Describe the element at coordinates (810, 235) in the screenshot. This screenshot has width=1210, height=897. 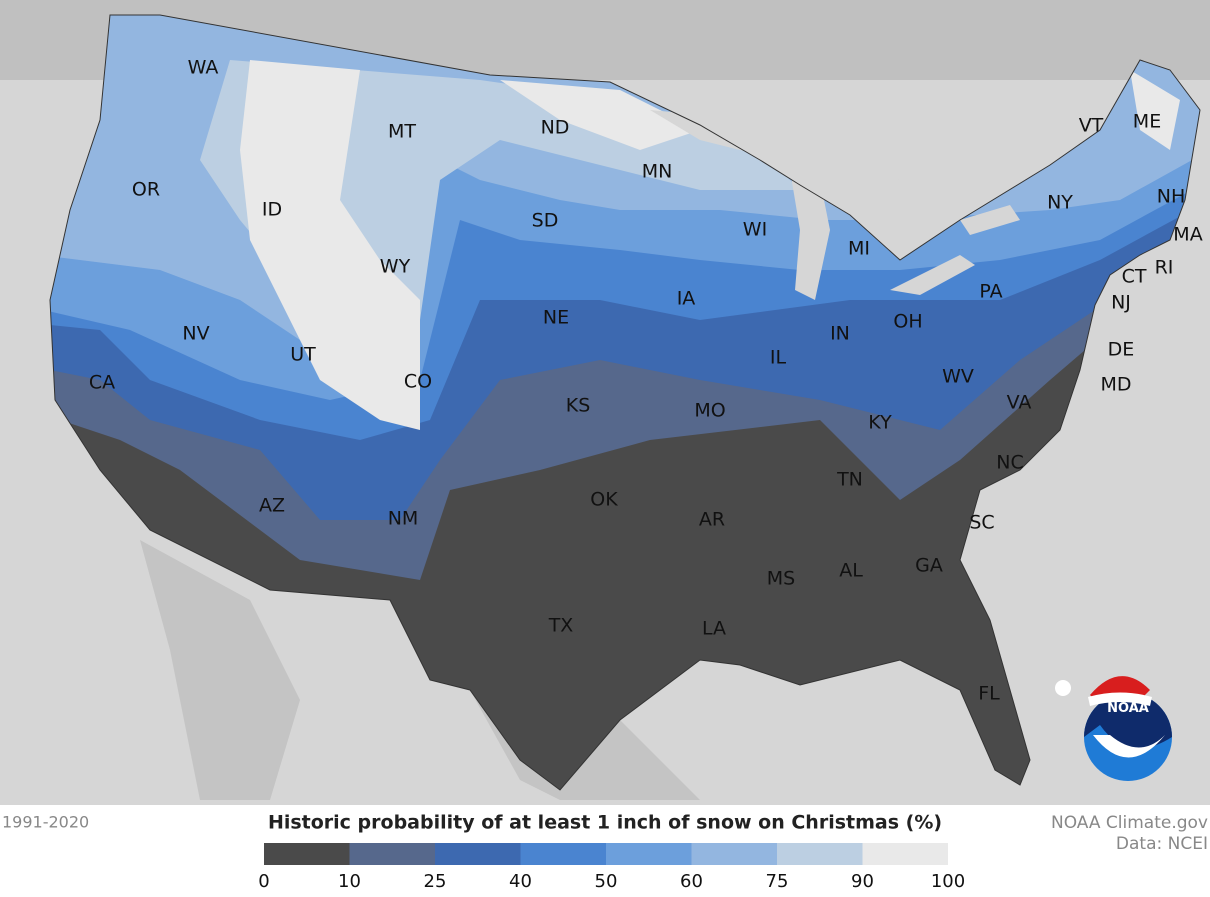
I see `lake-michigan` at that location.